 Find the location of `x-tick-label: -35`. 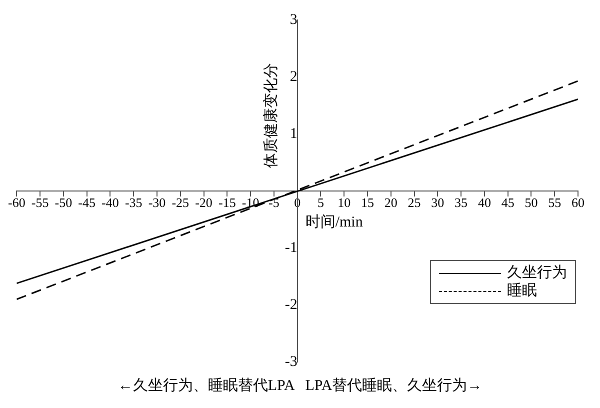

x-tick-label: -35 is located at coordinates (133, 202).